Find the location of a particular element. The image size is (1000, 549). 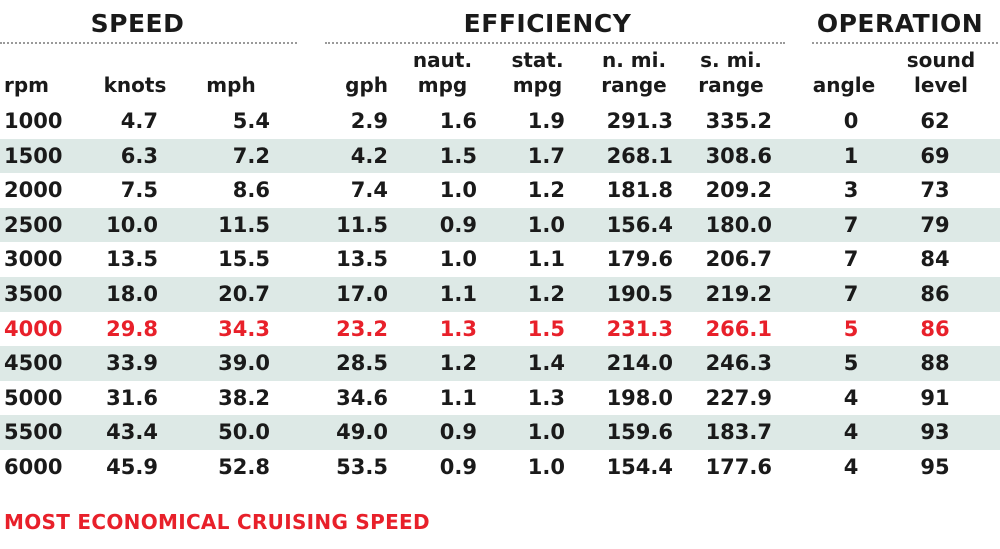

column-header-n-mi-range: n. mi. range is located at coordinates (634, 72).